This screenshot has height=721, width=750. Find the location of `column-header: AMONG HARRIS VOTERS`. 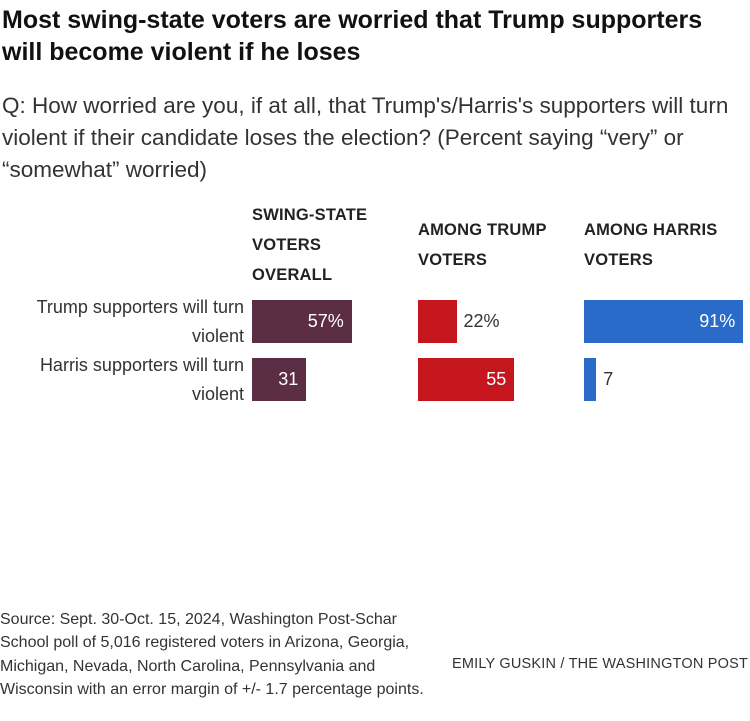

column-header: AMONG HARRIS VOTERS is located at coordinates (651, 245).